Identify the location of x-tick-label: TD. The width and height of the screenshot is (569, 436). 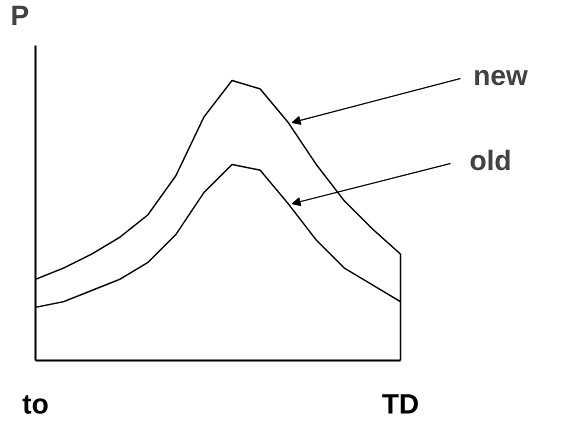
(401, 404).